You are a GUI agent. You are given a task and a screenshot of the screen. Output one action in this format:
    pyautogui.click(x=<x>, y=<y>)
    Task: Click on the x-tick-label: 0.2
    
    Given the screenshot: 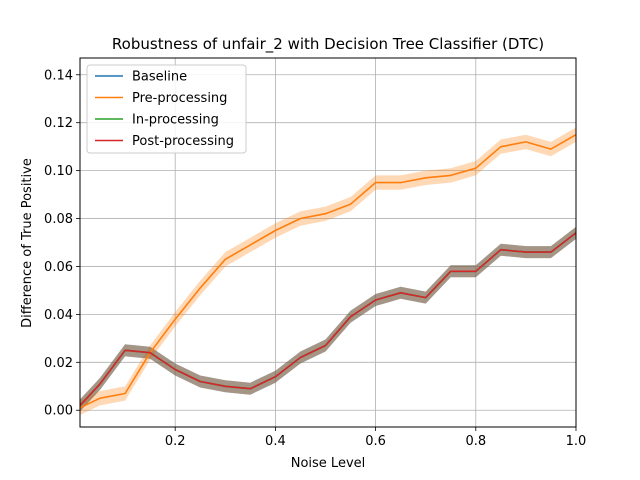 What is the action you would take?
    pyautogui.click(x=175, y=441)
    